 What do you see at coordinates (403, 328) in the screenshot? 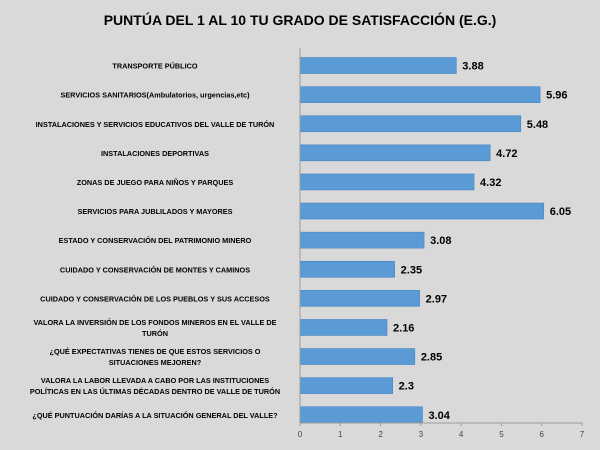
I see `data-label: 2.16` at bounding box center [403, 328].